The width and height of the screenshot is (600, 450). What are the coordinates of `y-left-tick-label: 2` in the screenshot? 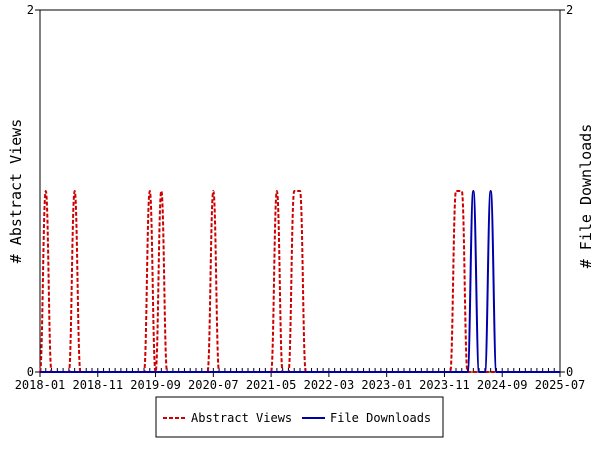 It's located at (30, 10).